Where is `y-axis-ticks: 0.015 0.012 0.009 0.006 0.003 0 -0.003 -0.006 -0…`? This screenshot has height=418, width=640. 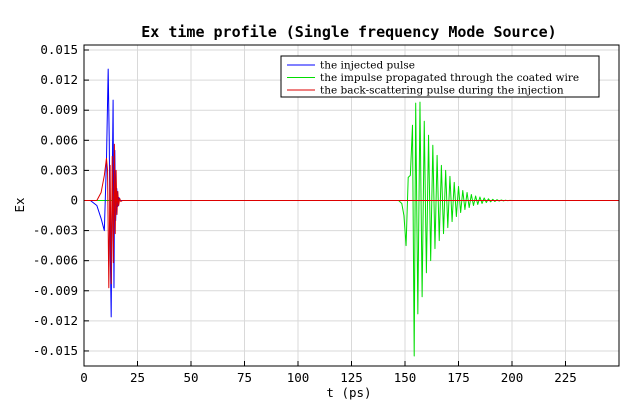 y-axis-ticks: 0.015 0.012 0.009 0.006 0.003 0 -0.003 -0.006 -0… is located at coordinates (61, 200).